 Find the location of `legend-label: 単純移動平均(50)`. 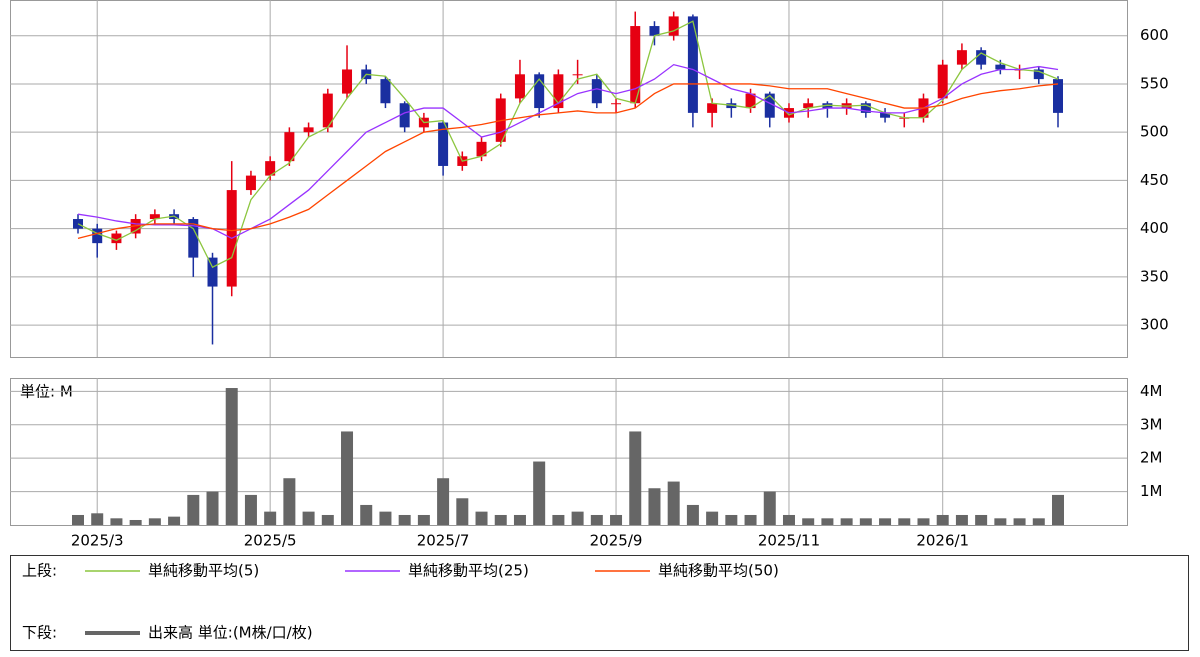

legend-label: 単純移動平均(50) is located at coordinates (718, 571).